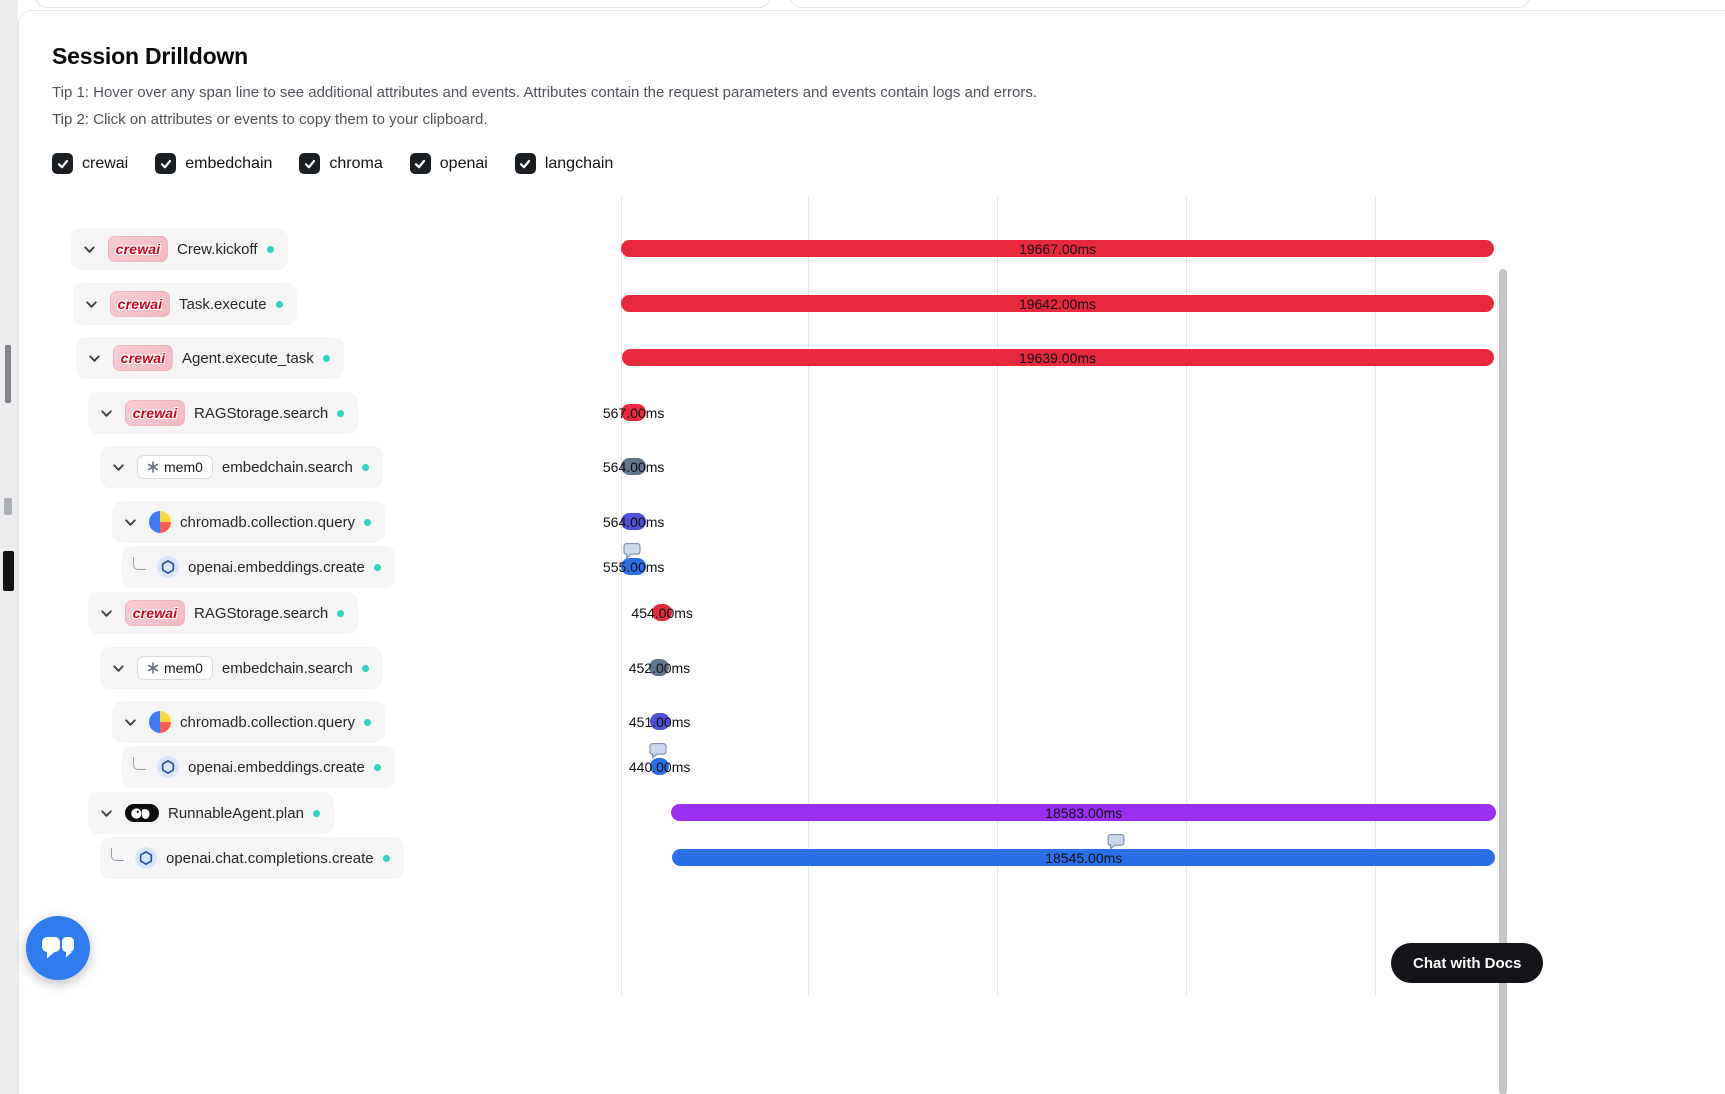  What do you see at coordinates (1467, 963) in the screenshot?
I see `chat-with-docs-button: Chat with Docs` at bounding box center [1467, 963].